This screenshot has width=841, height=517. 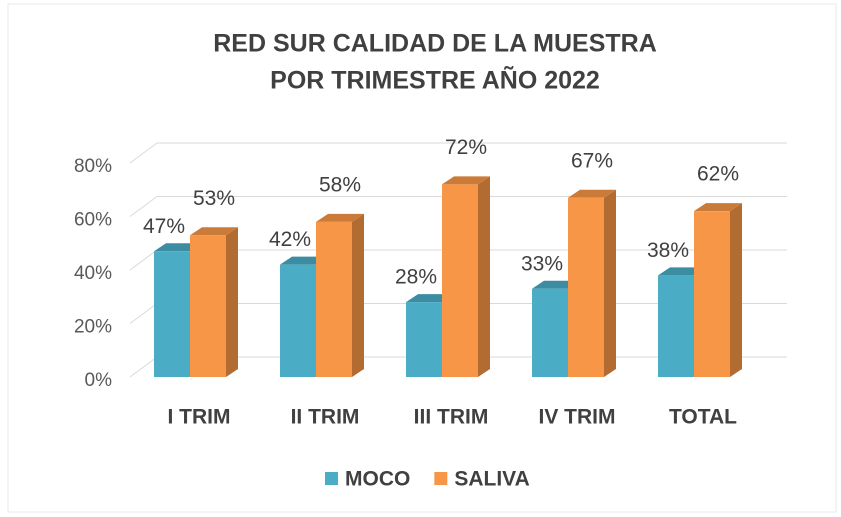 What do you see at coordinates (466, 147) in the screenshot?
I see `data-label: 72%` at bounding box center [466, 147].